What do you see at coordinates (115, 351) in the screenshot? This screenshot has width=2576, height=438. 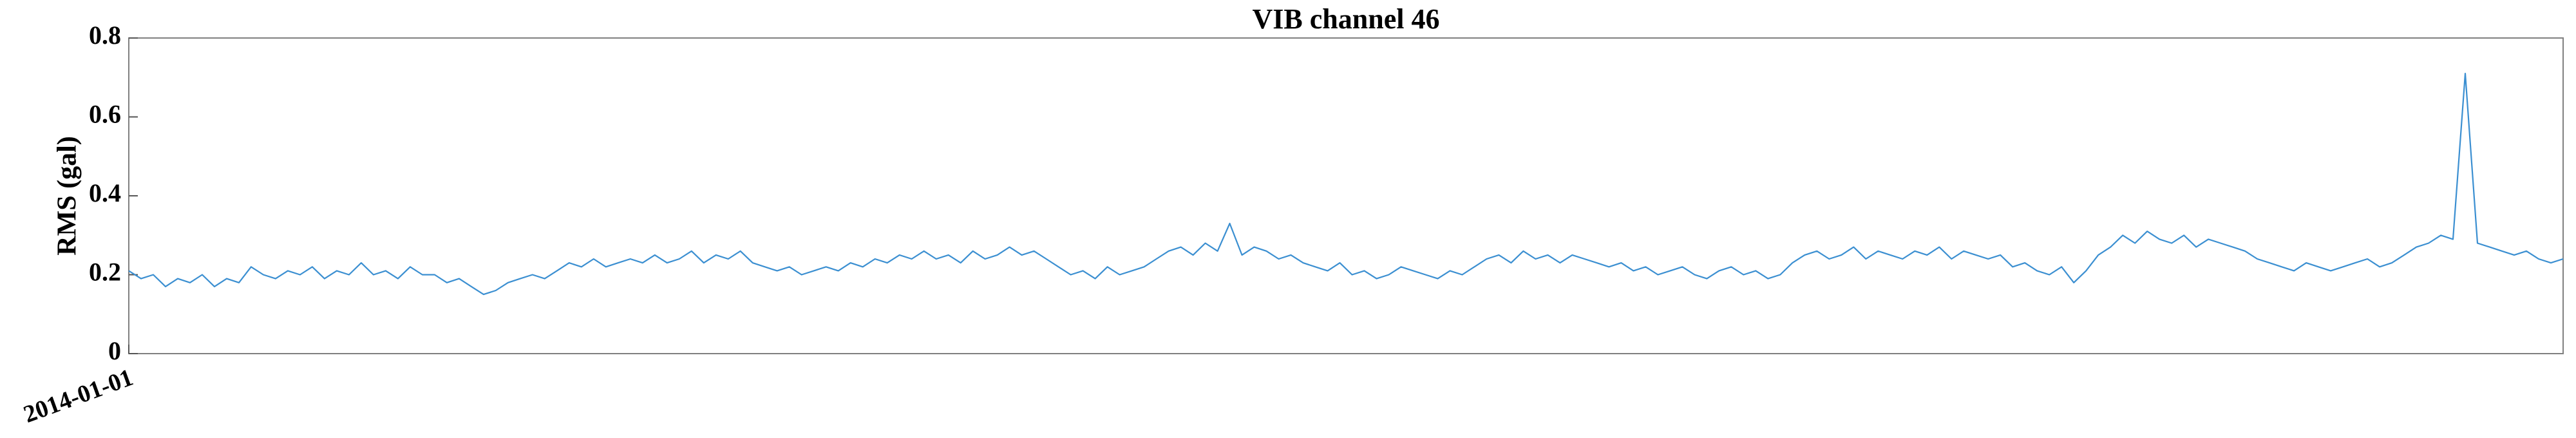 I see `y-tick-label: 0` at bounding box center [115, 351].